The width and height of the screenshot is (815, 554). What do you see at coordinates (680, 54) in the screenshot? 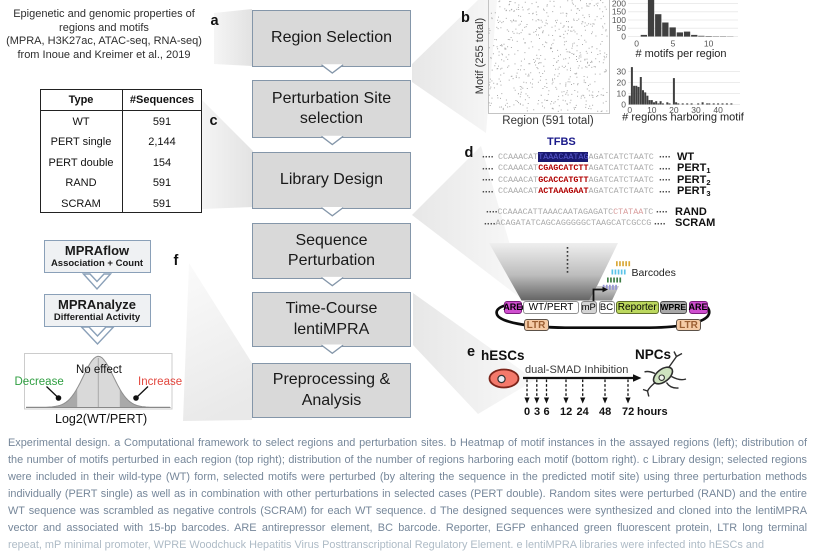
I see `svg-text: # motifs per region` at bounding box center [680, 54].